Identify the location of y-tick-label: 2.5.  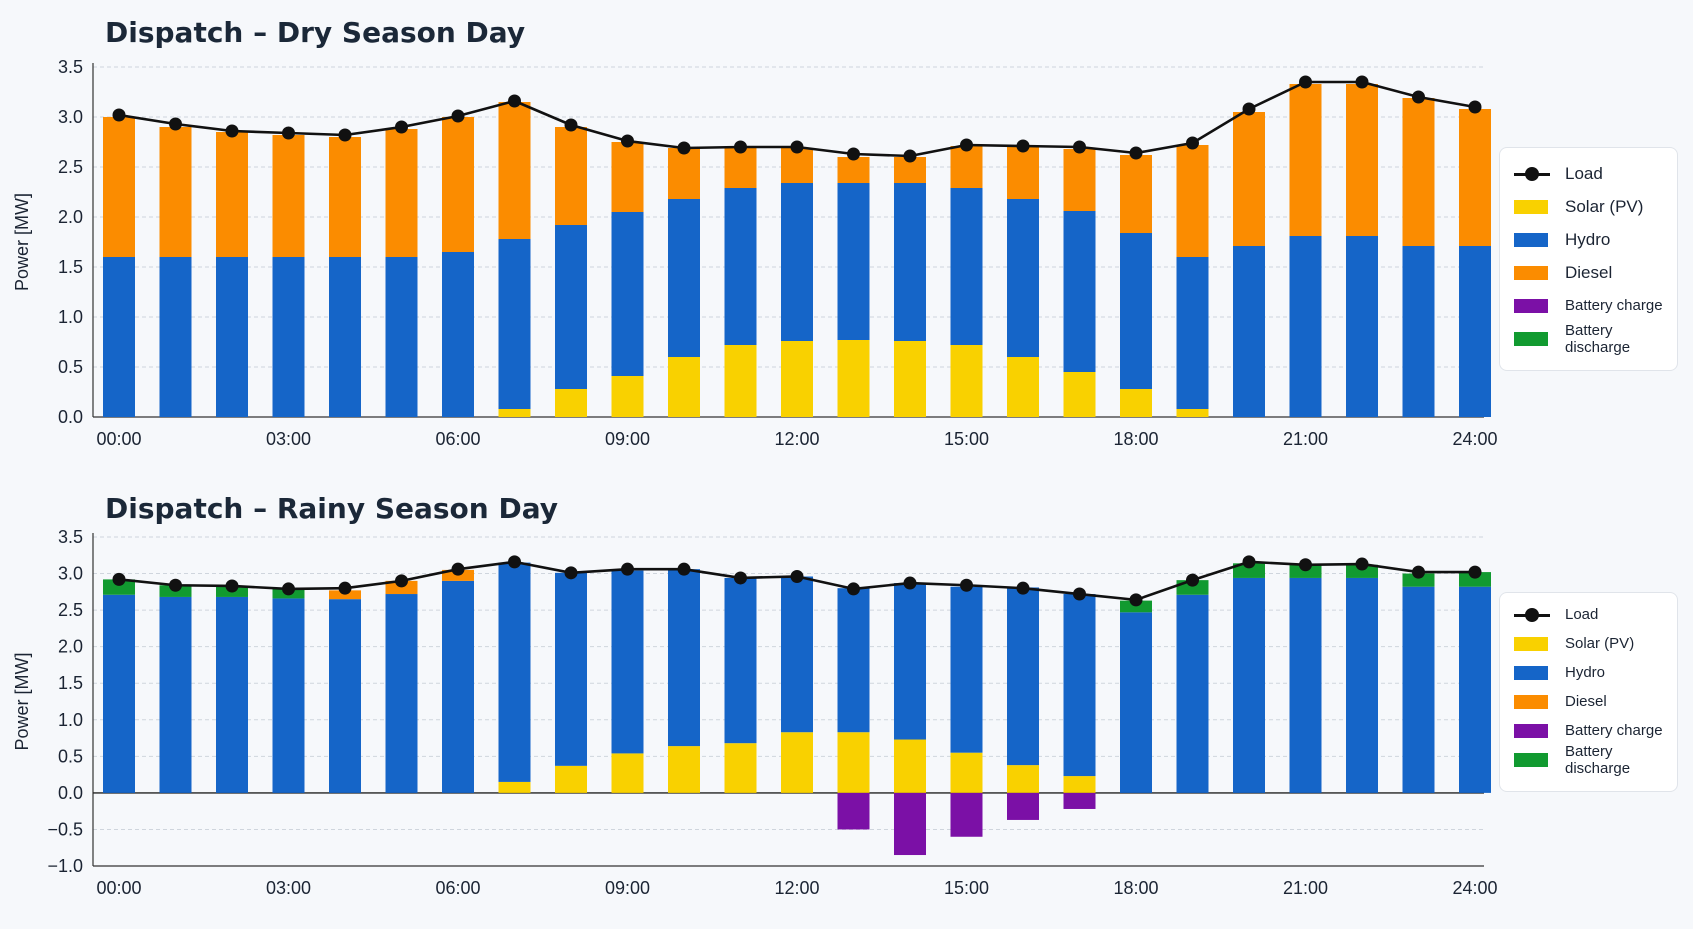
(70, 167).